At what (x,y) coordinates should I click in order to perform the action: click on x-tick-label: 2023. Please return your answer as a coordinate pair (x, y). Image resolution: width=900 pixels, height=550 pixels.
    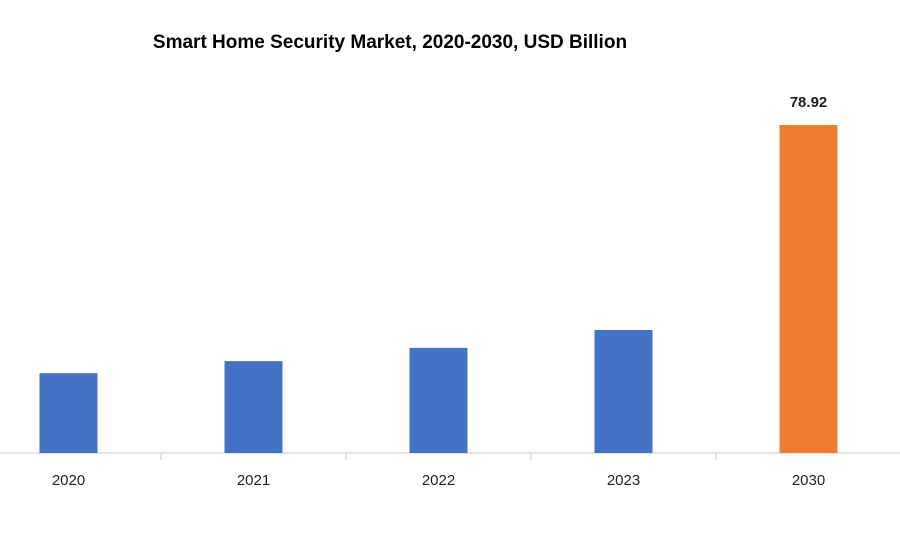
    Looking at the image, I should click on (623, 480).